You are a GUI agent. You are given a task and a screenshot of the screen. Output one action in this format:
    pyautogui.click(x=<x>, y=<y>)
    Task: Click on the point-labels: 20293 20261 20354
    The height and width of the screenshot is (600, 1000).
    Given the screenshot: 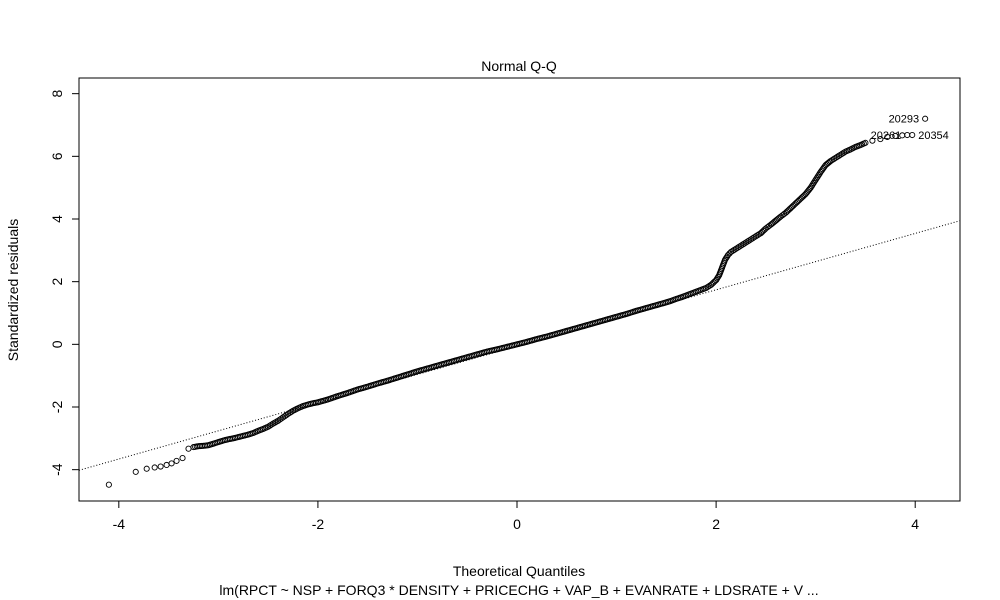 What is the action you would take?
    pyautogui.click(x=910, y=128)
    